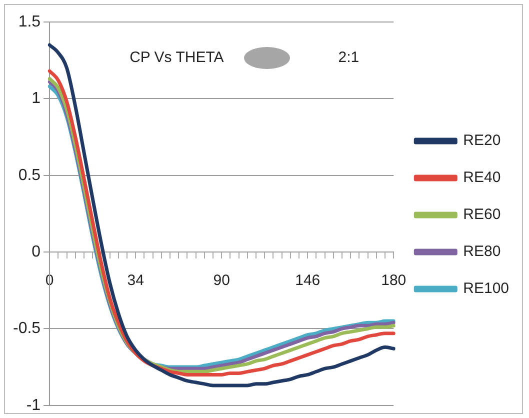 Image resolution: width=529 pixels, height=418 pixels. I want to click on x-tick-label: 146, so click(307, 281).